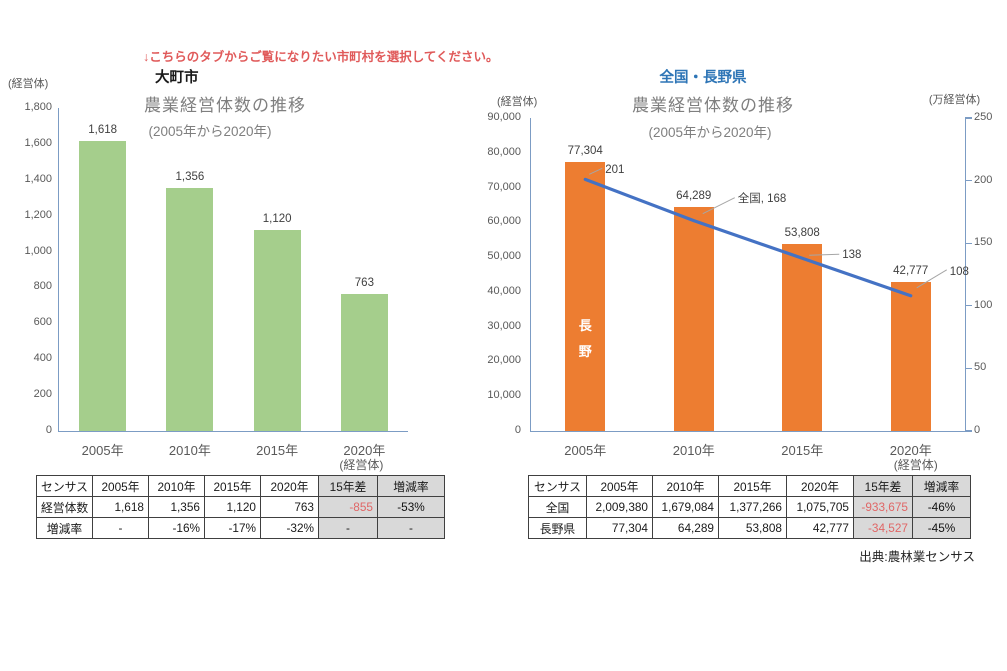 The height and width of the screenshot is (671, 1007). I want to click on table-cell: 1,377,266, so click(752, 507).